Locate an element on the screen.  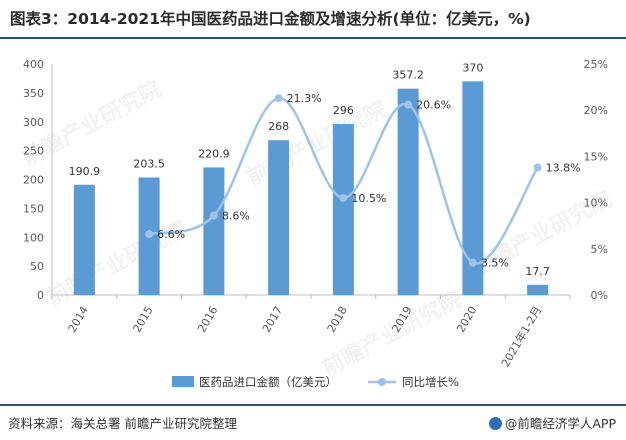
left-tick-label: 50 is located at coordinates (37, 266).